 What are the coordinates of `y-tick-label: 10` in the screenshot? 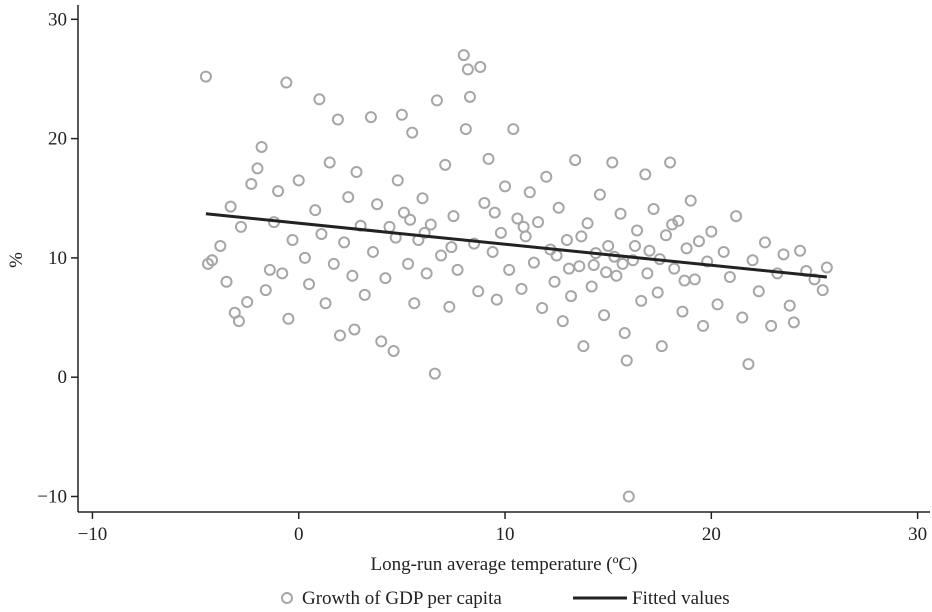 It's located at (57, 258).